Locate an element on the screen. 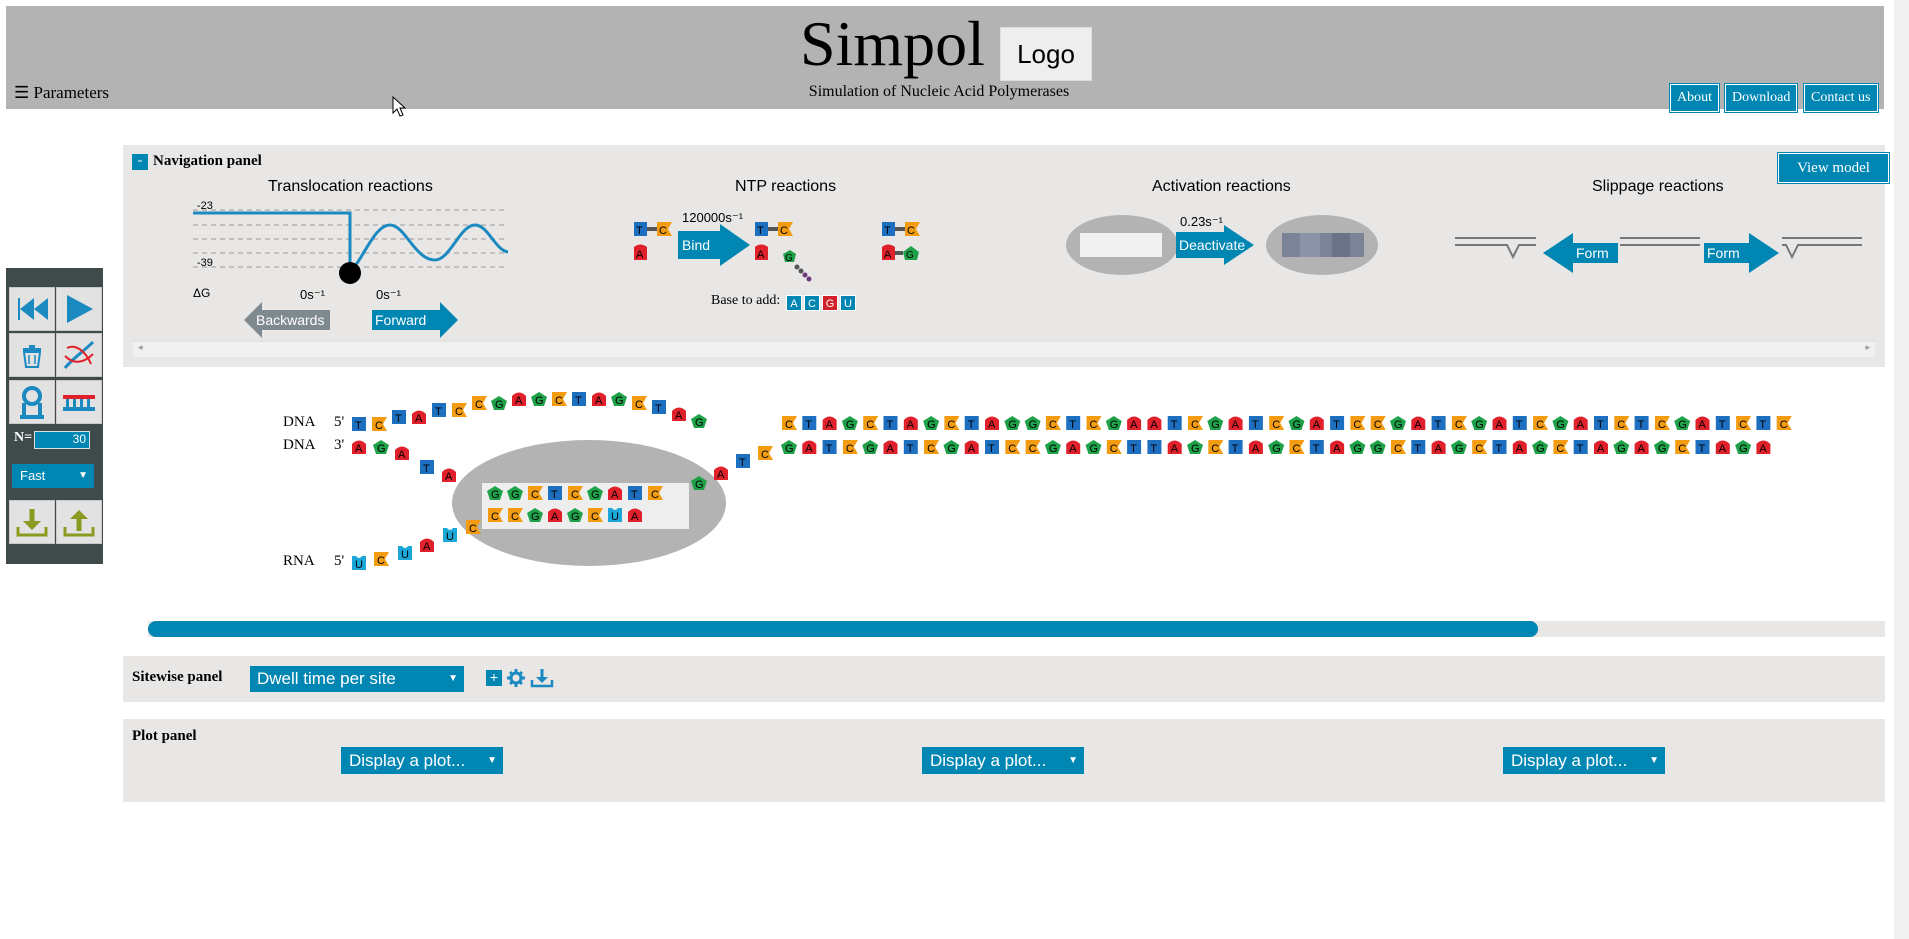  sitewise-select: Dwell time per site ▼ is located at coordinates (357, 679).